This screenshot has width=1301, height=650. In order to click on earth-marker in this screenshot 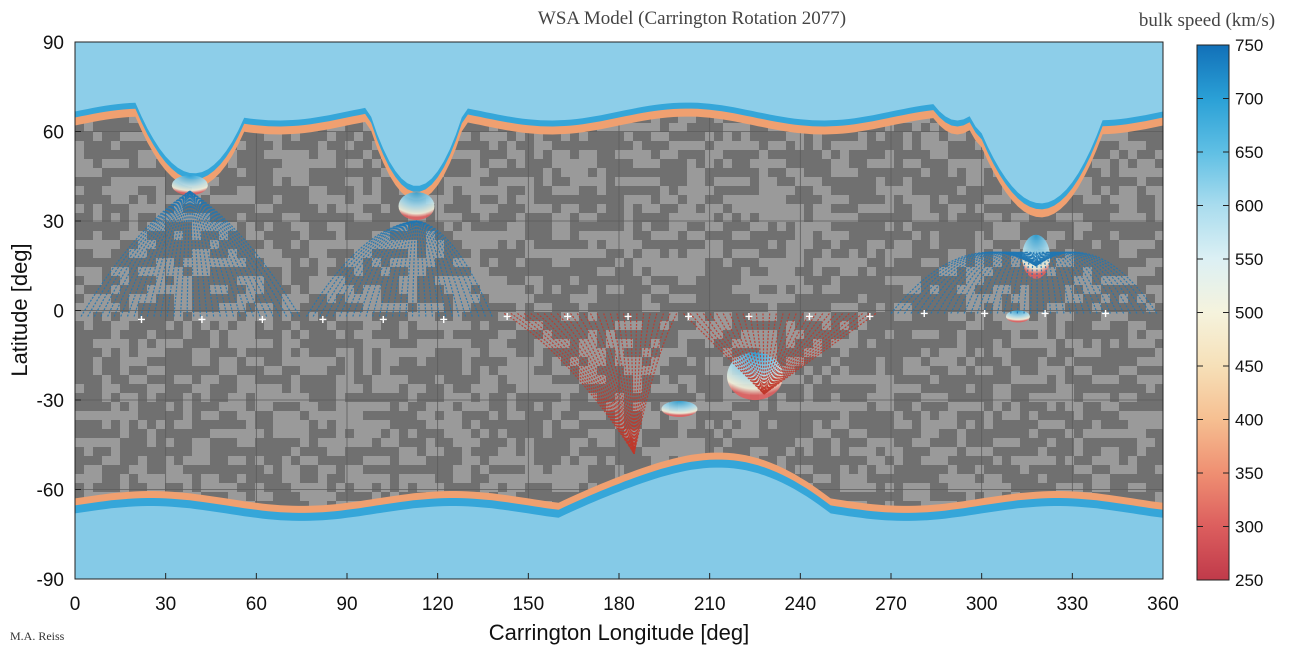, I will do `click(1045, 313)`.